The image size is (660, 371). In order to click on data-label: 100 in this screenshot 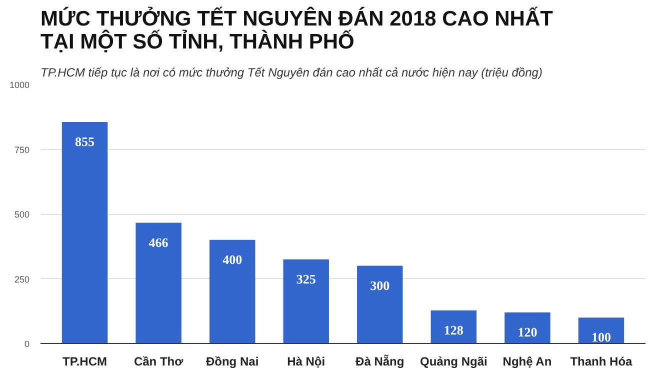, I will do `click(601, 337)`.